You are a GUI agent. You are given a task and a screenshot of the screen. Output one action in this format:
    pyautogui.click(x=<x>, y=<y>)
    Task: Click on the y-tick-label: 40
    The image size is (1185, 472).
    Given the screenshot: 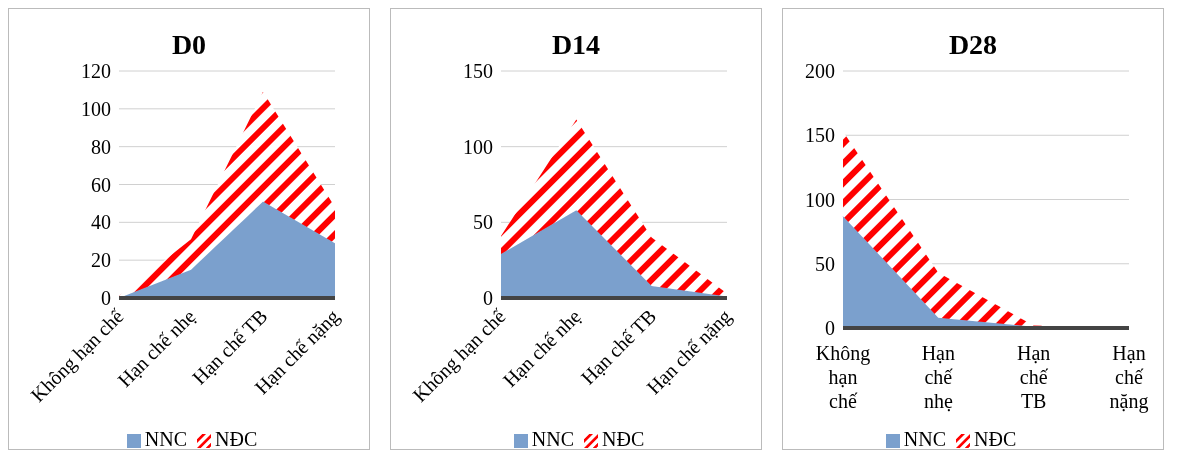 What is the action you would take?
    pyautogui.click(x=101, y=222)
    